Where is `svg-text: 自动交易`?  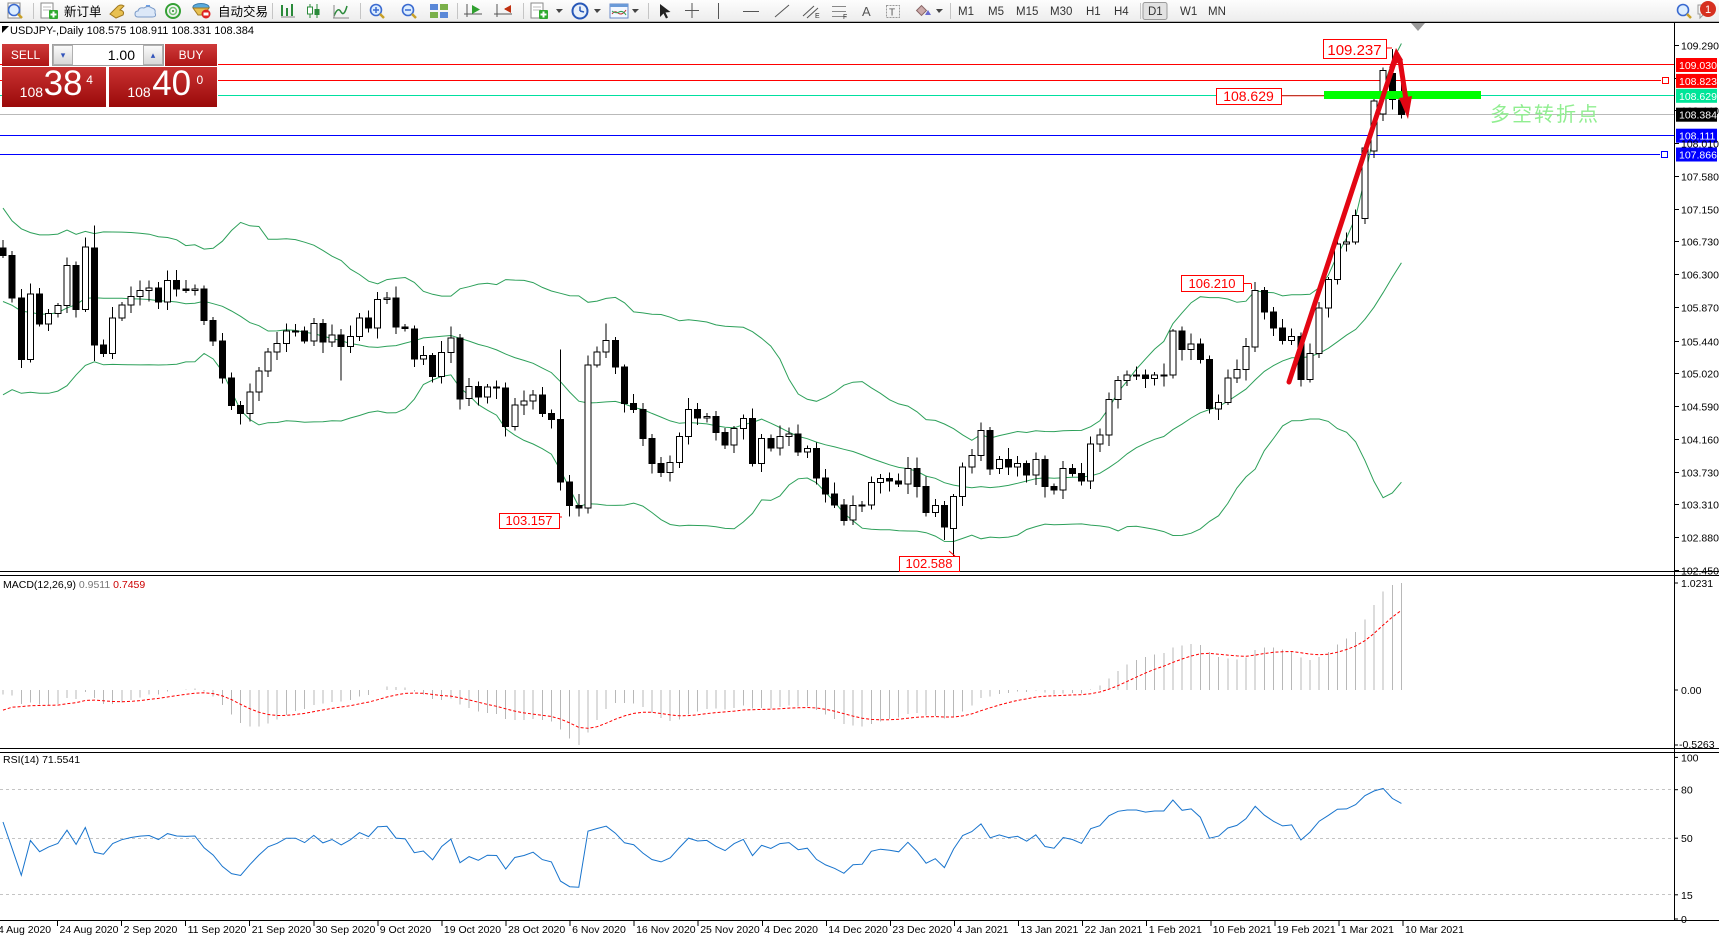 svg-text: 自动交易 is located at coordinates (243, 11).